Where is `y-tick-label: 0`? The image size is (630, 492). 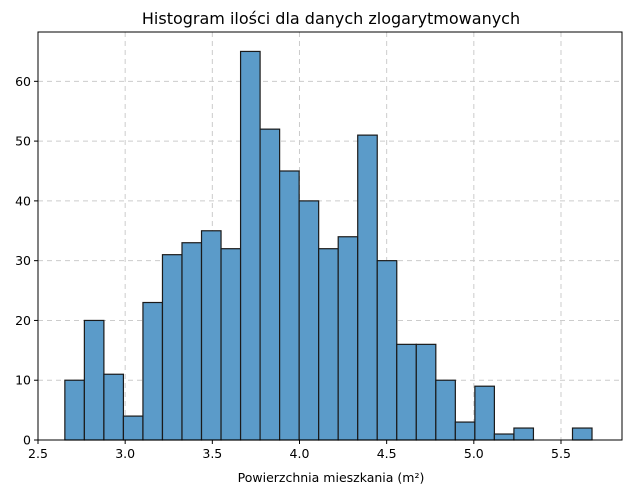 y-tick-label: 0 is located at coordinates (27, 440).